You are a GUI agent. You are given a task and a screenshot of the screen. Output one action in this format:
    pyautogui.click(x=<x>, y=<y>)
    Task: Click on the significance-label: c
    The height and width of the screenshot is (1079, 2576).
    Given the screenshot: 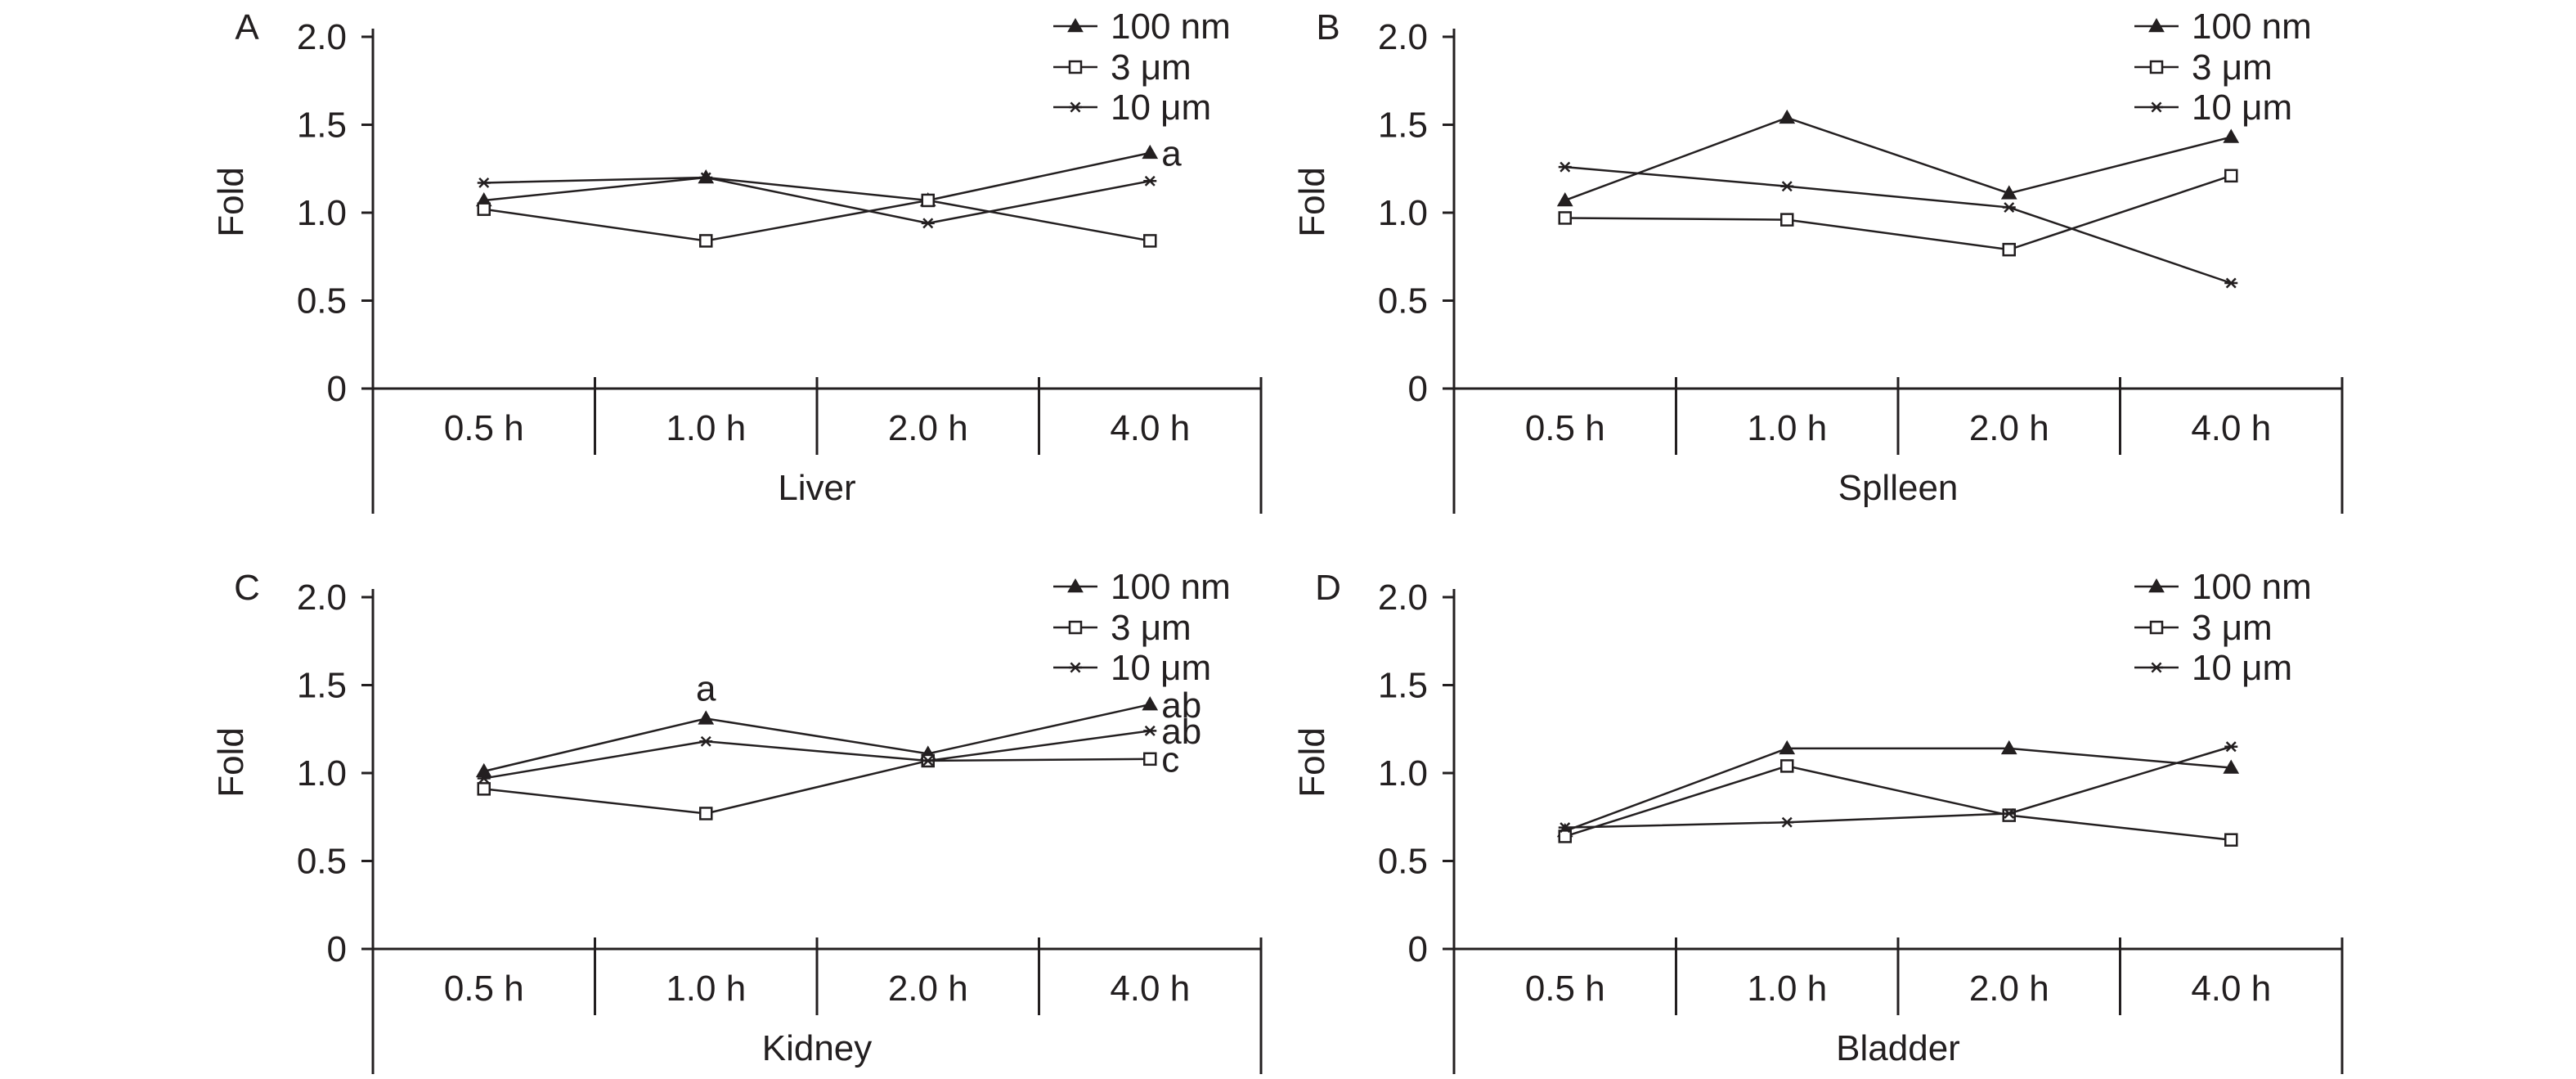 What is the action you would take?
    pyautogui.click(x=1170, y=760)
    